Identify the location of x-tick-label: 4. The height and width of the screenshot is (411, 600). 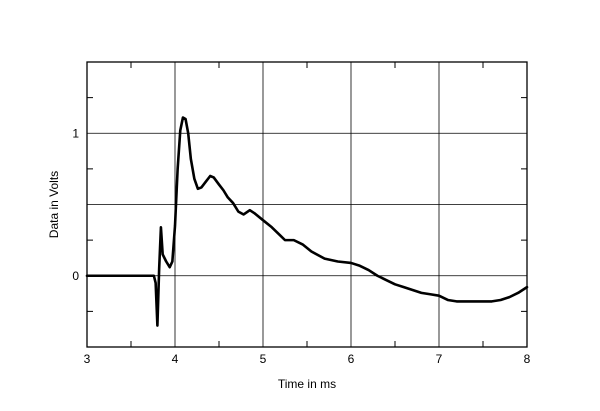
(175, 359).